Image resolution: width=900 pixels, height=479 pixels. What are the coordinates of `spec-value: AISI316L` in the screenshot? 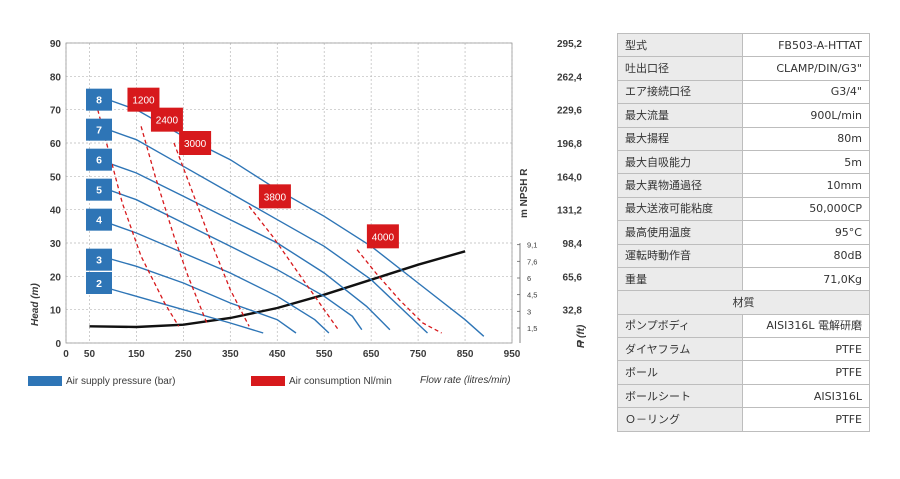 It's located at (806, 396).